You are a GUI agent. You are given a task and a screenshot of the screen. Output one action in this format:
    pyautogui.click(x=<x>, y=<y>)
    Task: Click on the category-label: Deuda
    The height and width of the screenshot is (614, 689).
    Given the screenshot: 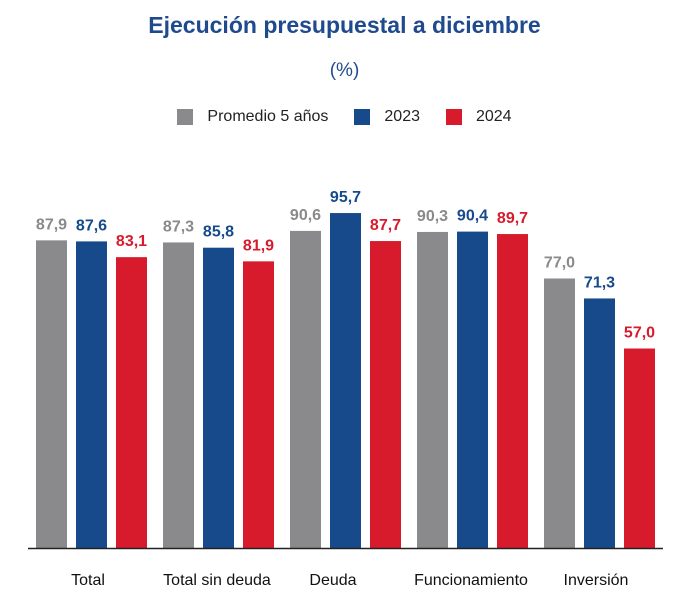 What is the action you would take?
    pyautogui.click(x=332, y=580)
    